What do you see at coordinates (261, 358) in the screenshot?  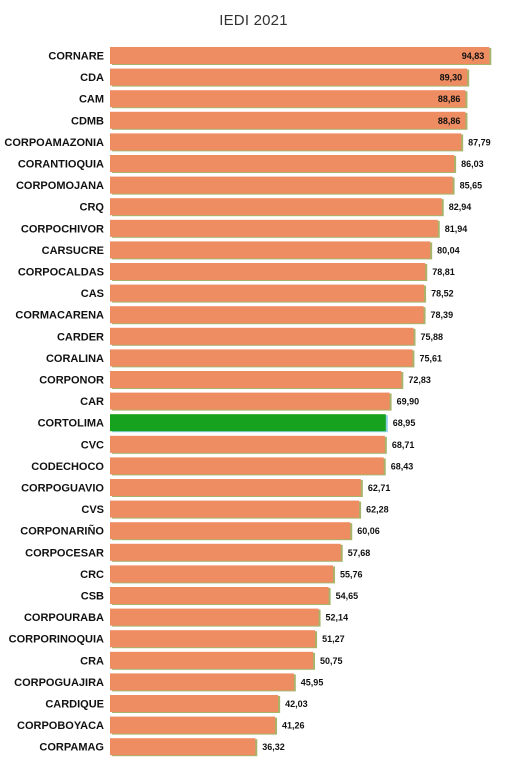 I see `bar-coralina` at bounding box center [261, 358].